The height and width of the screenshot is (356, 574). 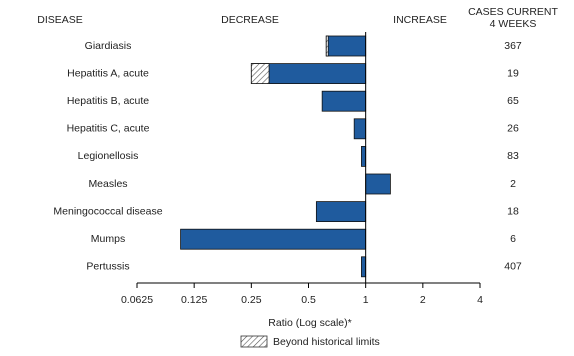 What do you see at coordinates (194, 300) in the screenshot?
I see `x-tick-label: 0.125` at bounding box center [194, 300].